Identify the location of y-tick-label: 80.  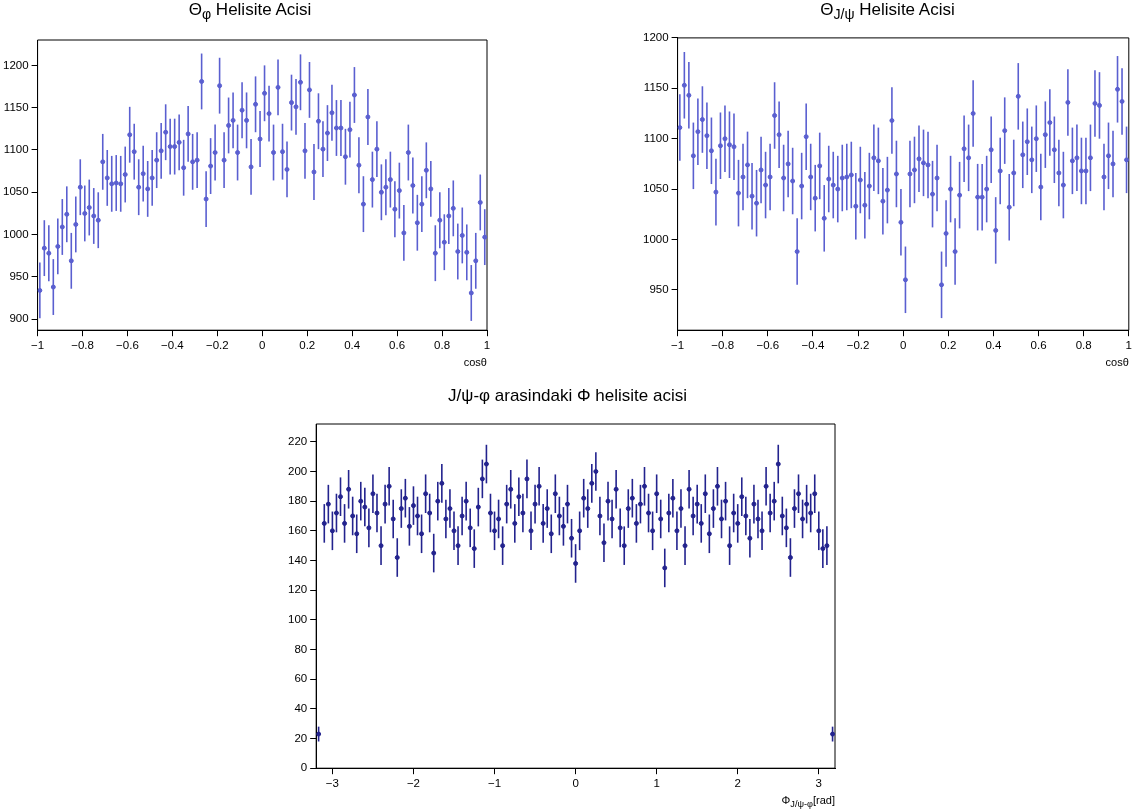
(301, 648).